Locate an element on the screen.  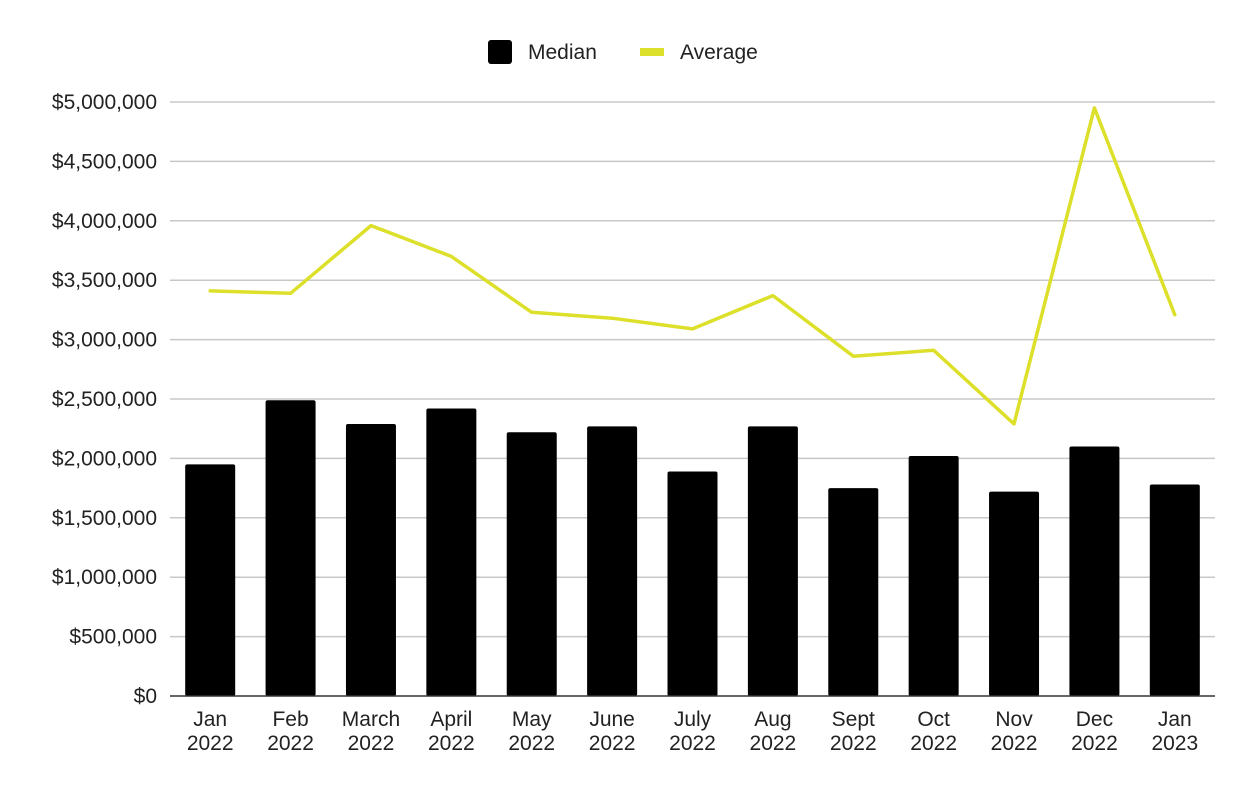
legend-swatch-average is located at coordinates (652, 52).